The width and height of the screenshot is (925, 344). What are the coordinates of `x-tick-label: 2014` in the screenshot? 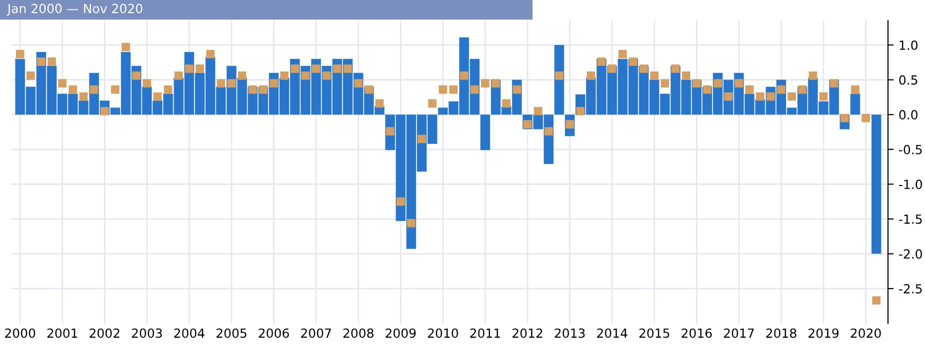 It's located at (612, 333).